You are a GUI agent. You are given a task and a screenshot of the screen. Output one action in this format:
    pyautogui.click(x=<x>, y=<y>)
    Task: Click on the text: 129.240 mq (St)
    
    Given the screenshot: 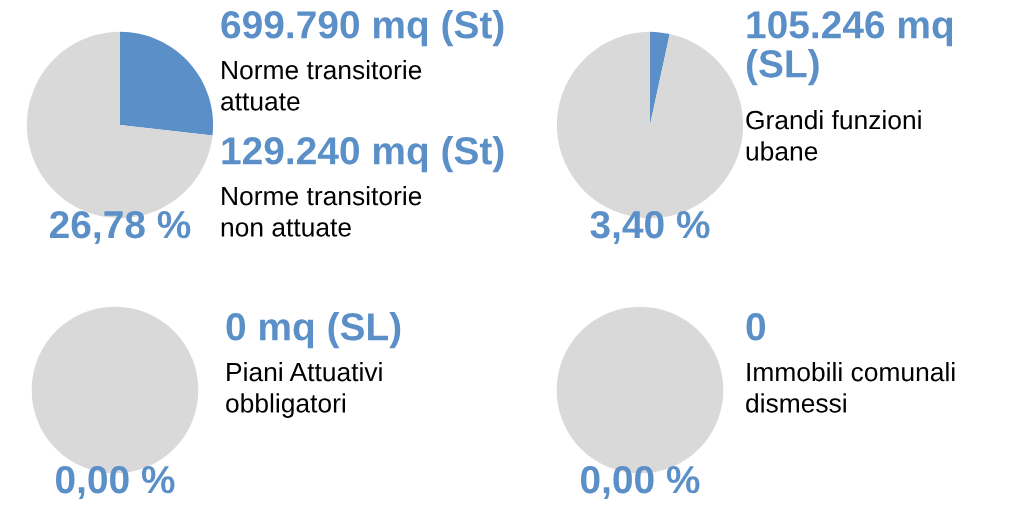 What is the action you would take?
    pyautogui.click(x=363, y=154)
    